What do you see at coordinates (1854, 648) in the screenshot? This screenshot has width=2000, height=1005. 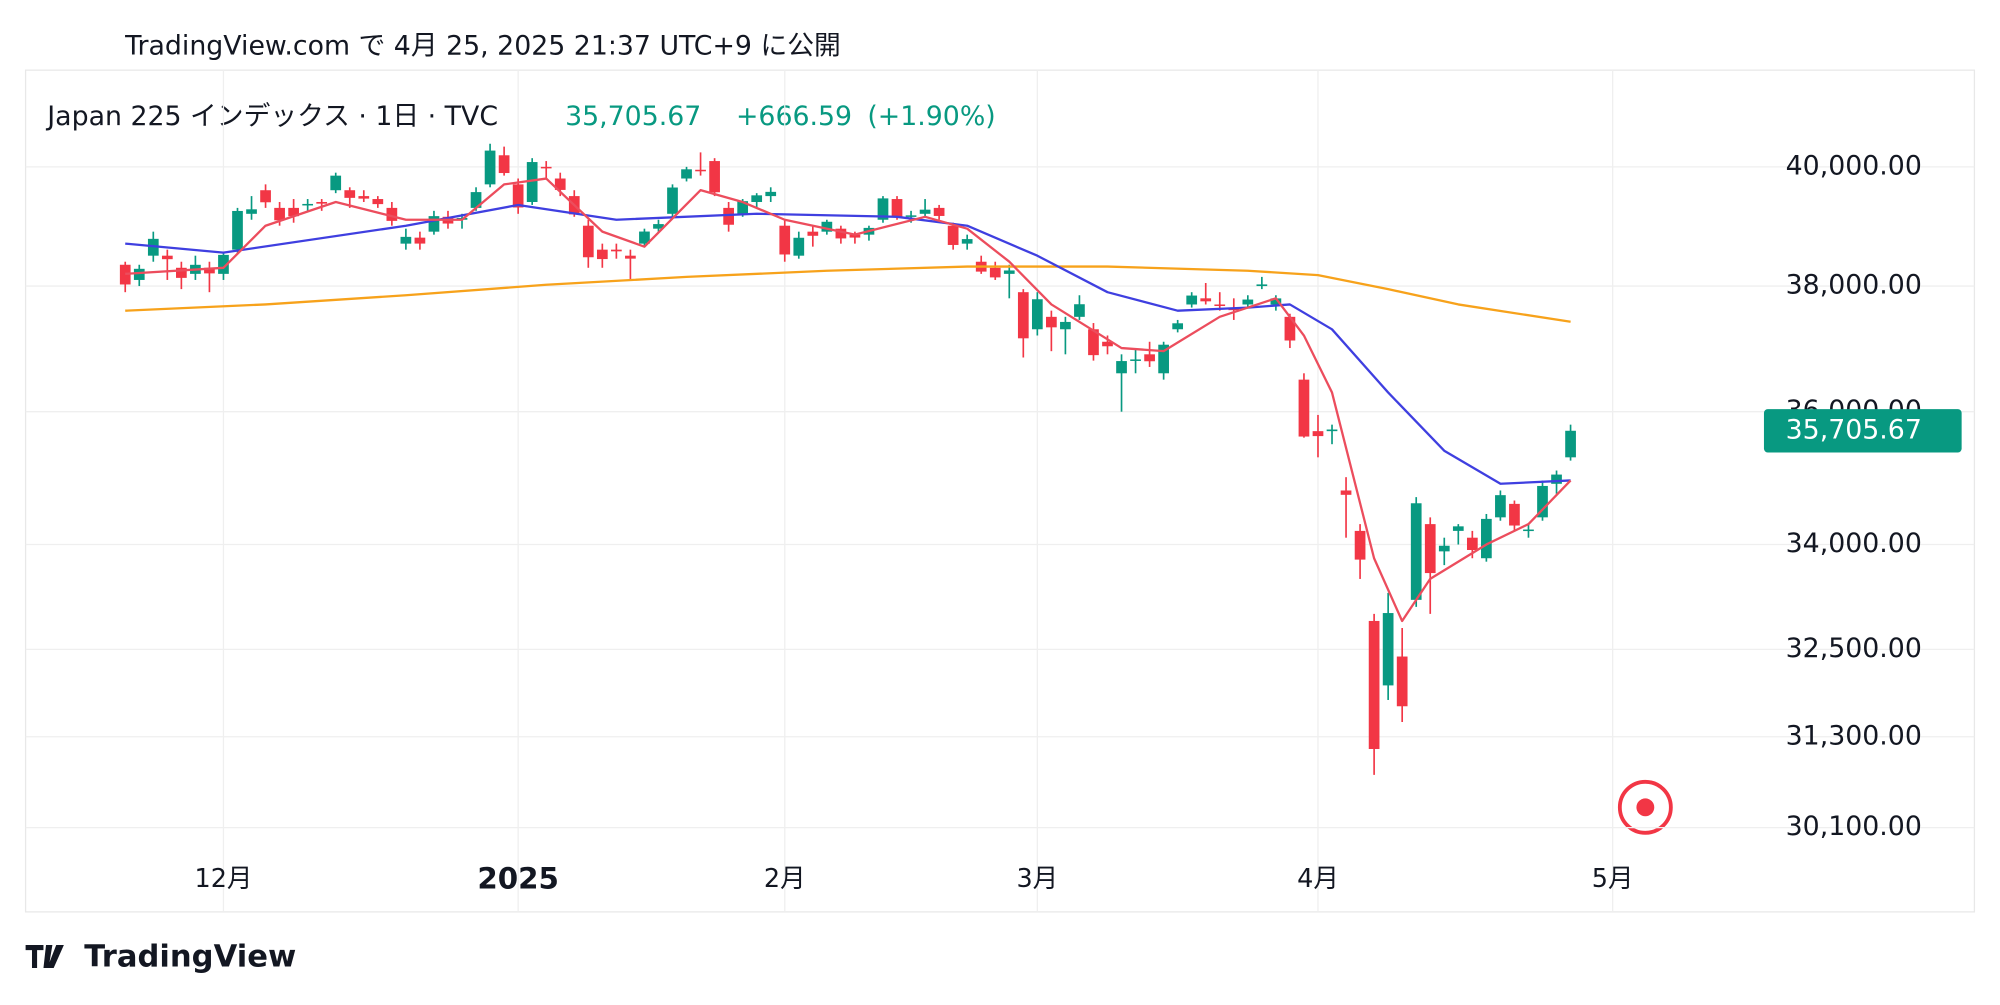 I see `y-tick-label: 32,500.00` at bounding box center [1854, 648].